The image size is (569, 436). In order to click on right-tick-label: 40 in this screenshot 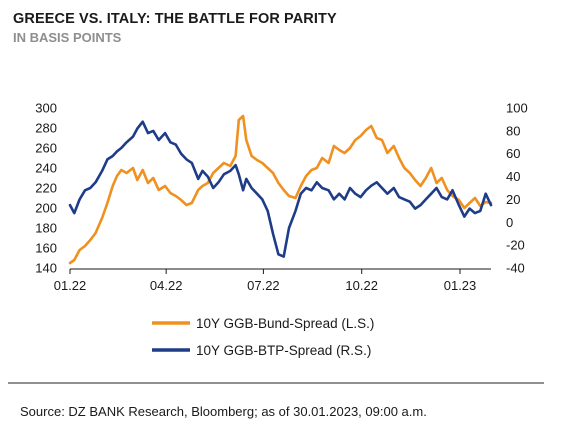, I will do `click(513, 176)`.